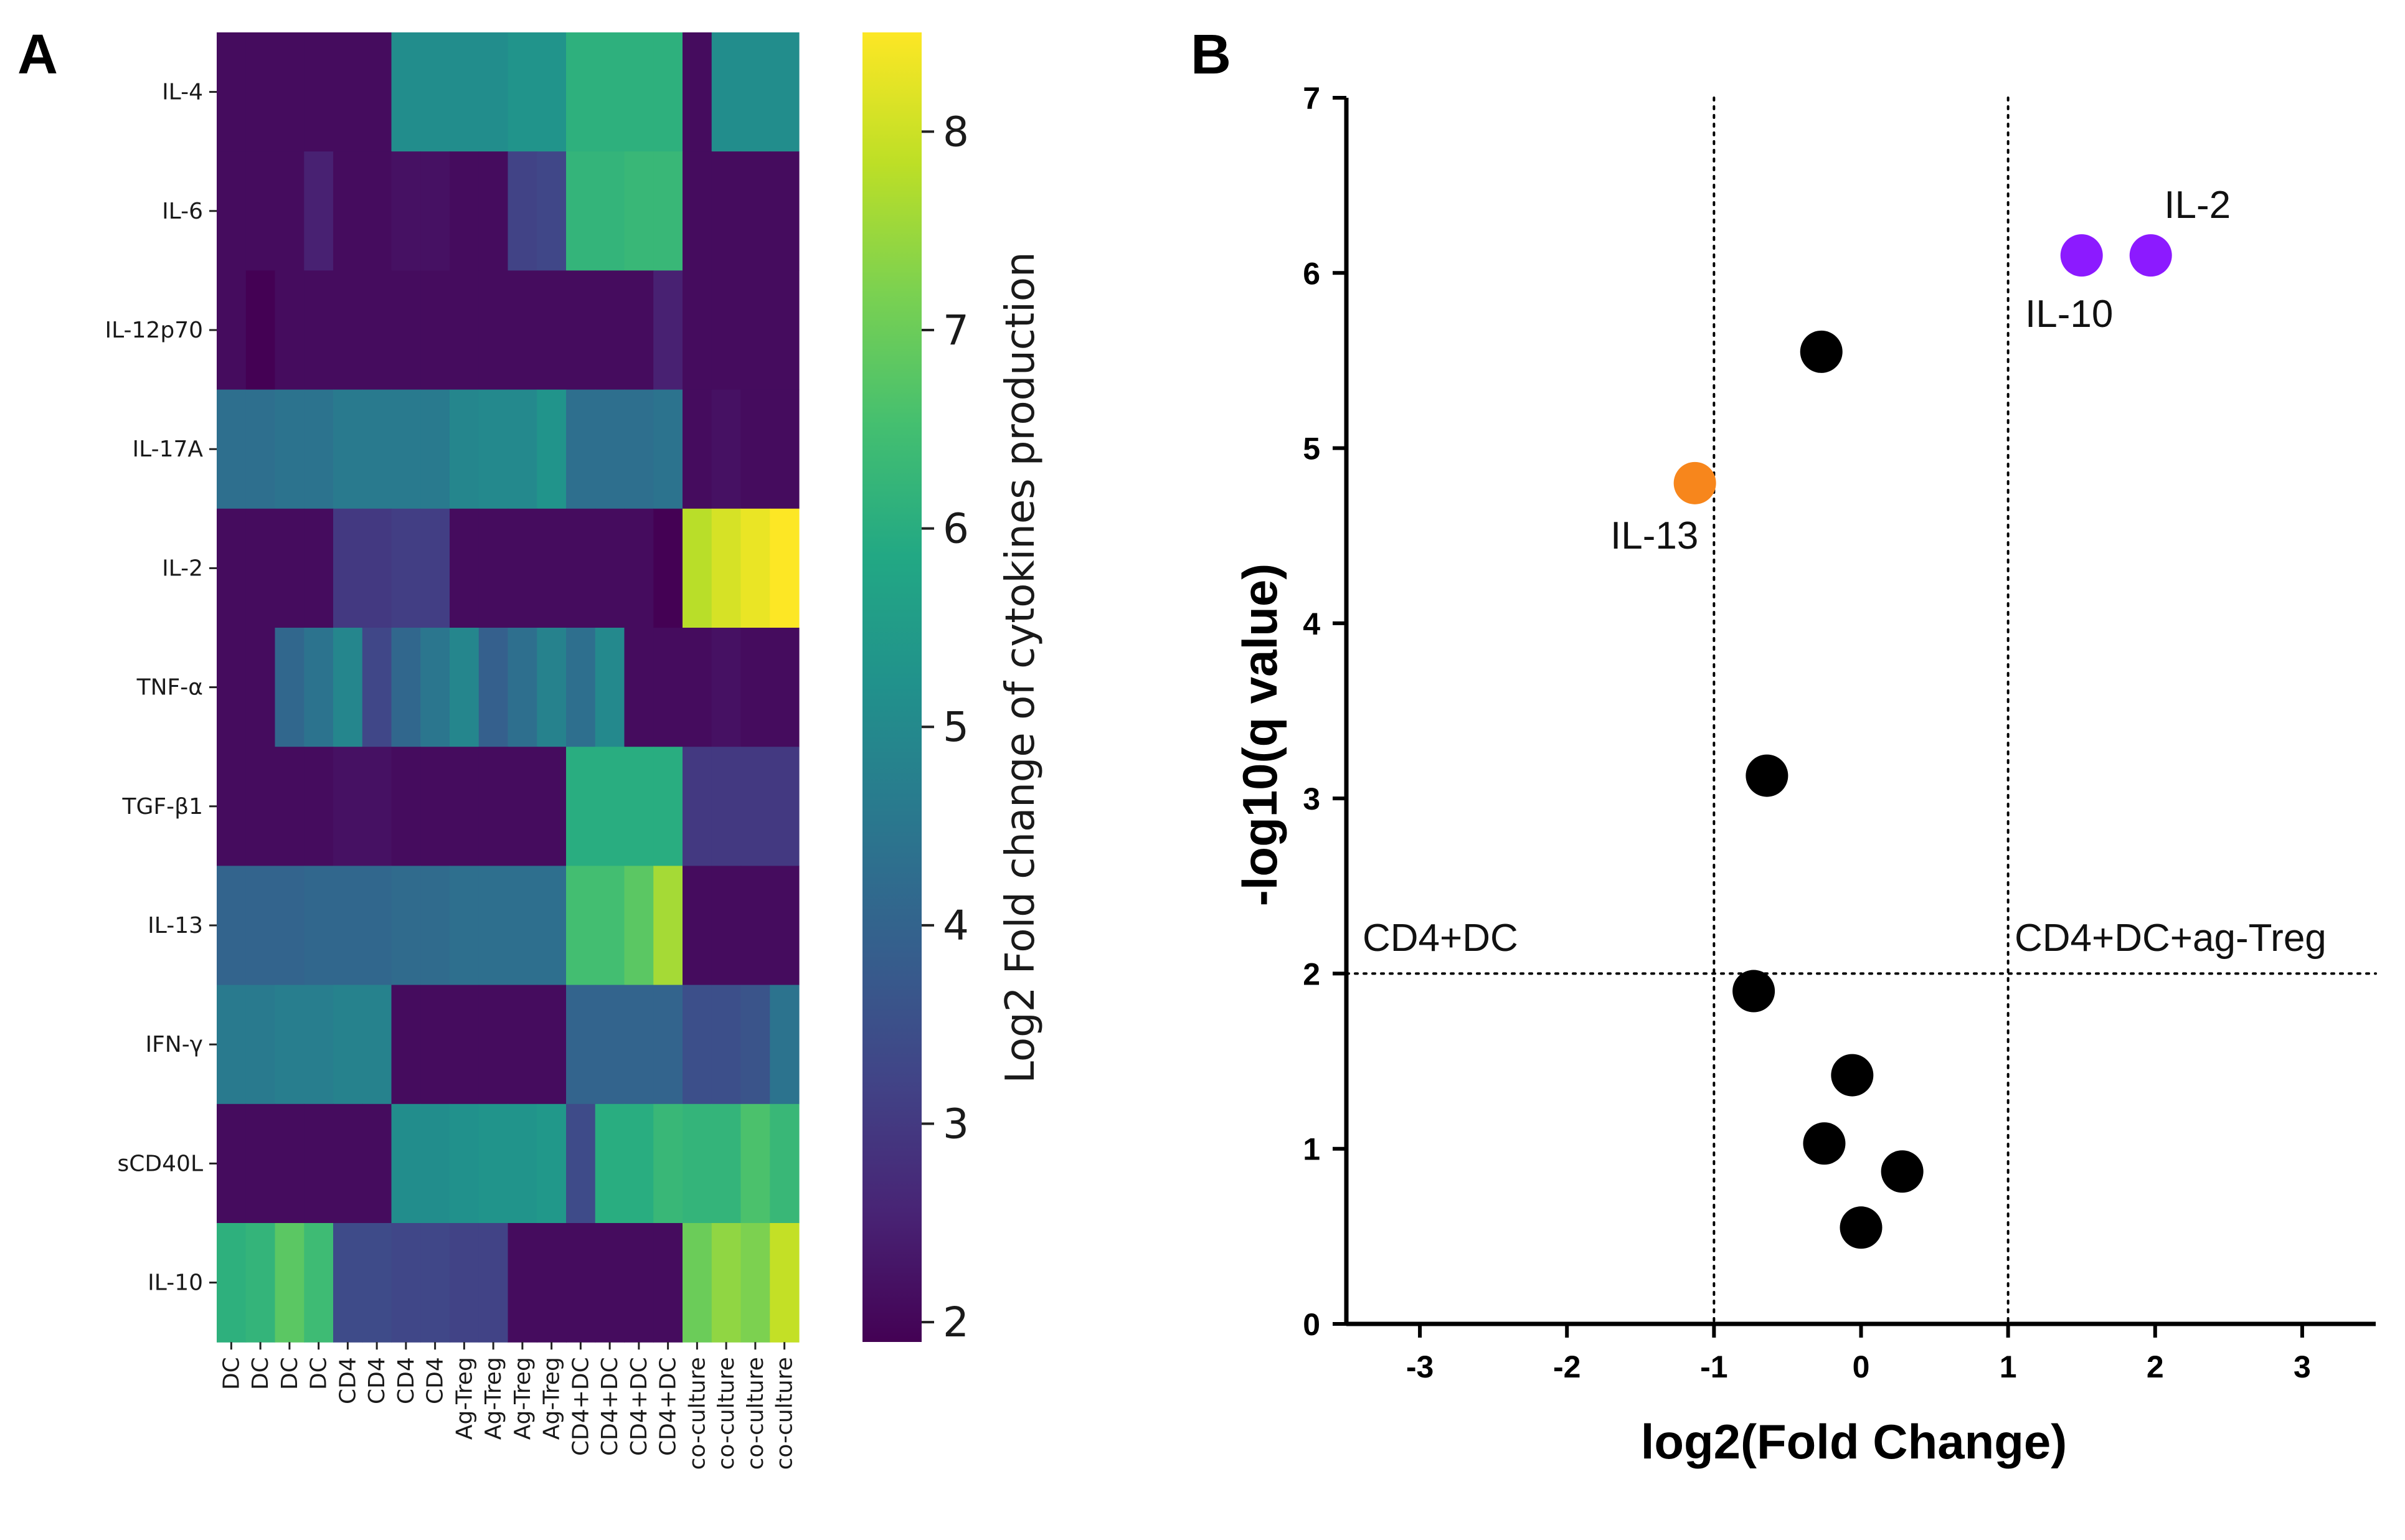  I want to click on volcano-x-tick-label: -1, so click(1713, 1366).